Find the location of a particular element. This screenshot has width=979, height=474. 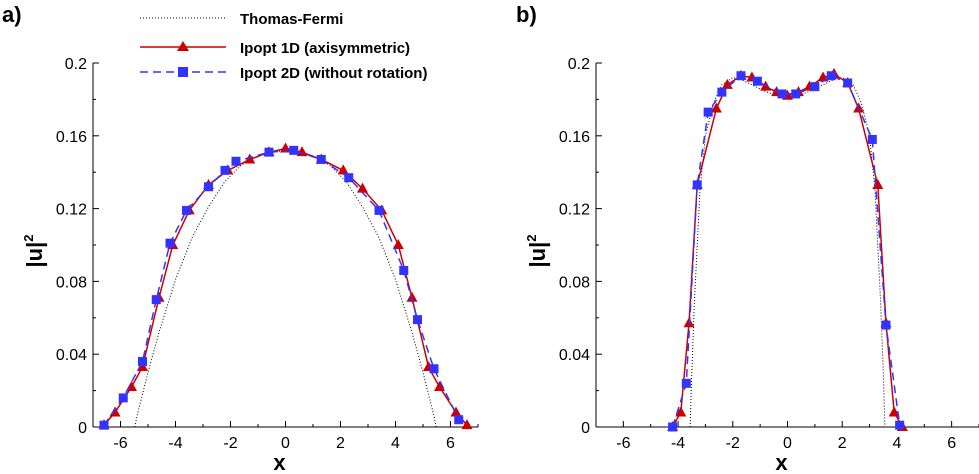

legend-marker-square is located at coordinates (183, 72).